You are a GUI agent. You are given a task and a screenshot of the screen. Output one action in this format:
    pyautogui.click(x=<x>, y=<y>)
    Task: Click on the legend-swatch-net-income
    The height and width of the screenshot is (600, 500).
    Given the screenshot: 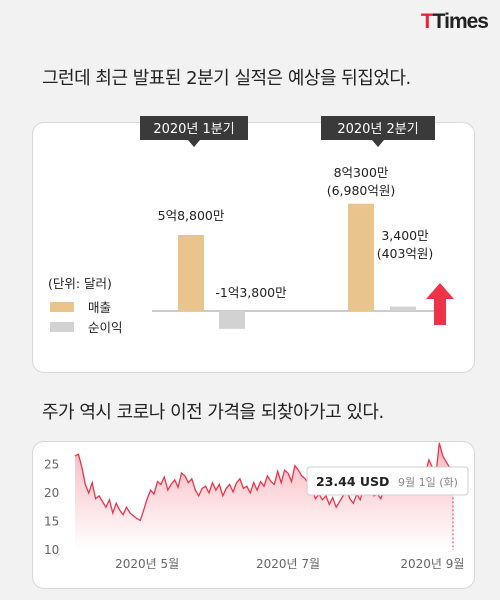 What is the action you would take?
    pyautogui.click(x=62, y=327)
    